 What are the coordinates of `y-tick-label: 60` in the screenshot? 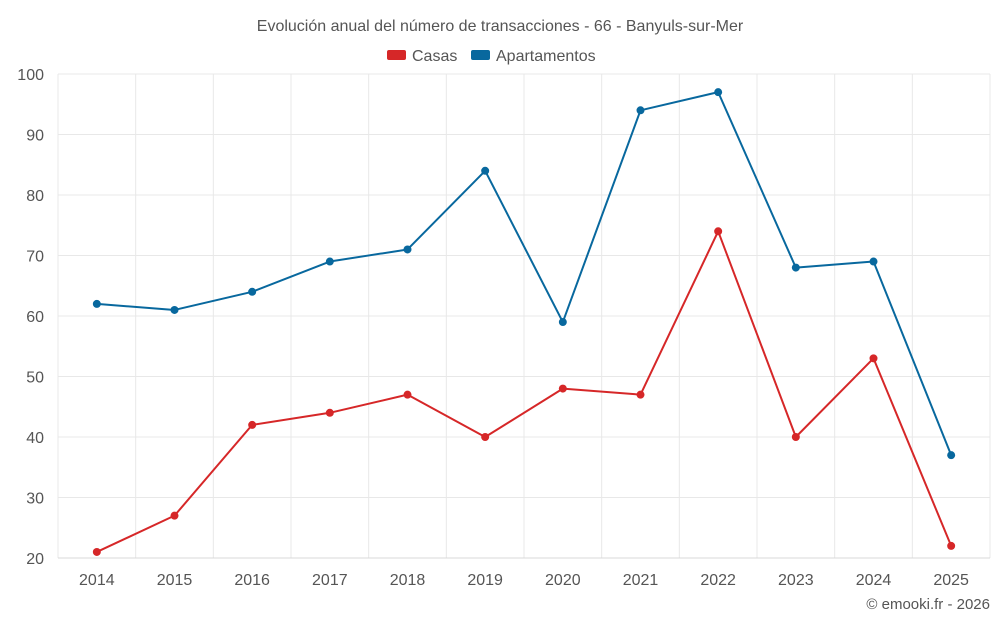 It's located at (35, 317).